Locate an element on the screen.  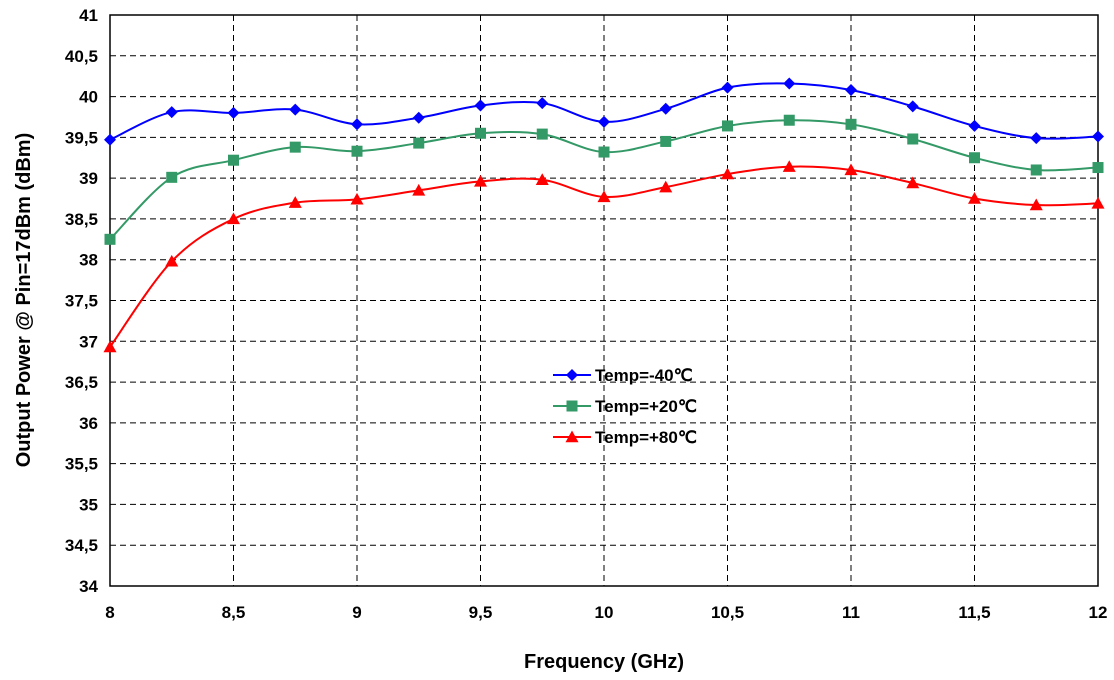
legend-label: Temp=+20℃ is located at coordinates (646, 406).